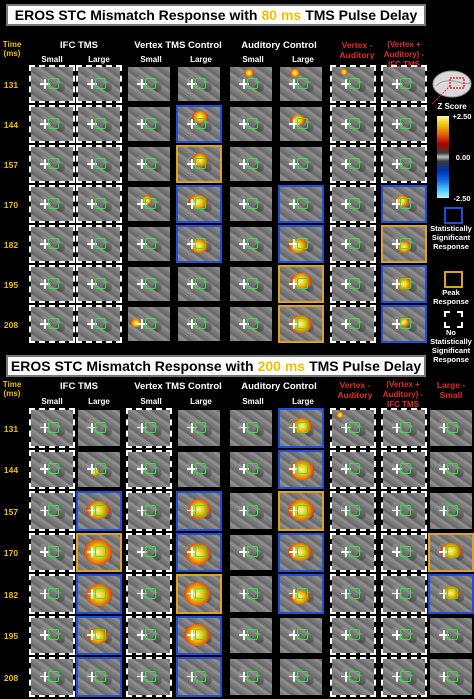  I want to click on subcol-top: Small, so click(253, 59).